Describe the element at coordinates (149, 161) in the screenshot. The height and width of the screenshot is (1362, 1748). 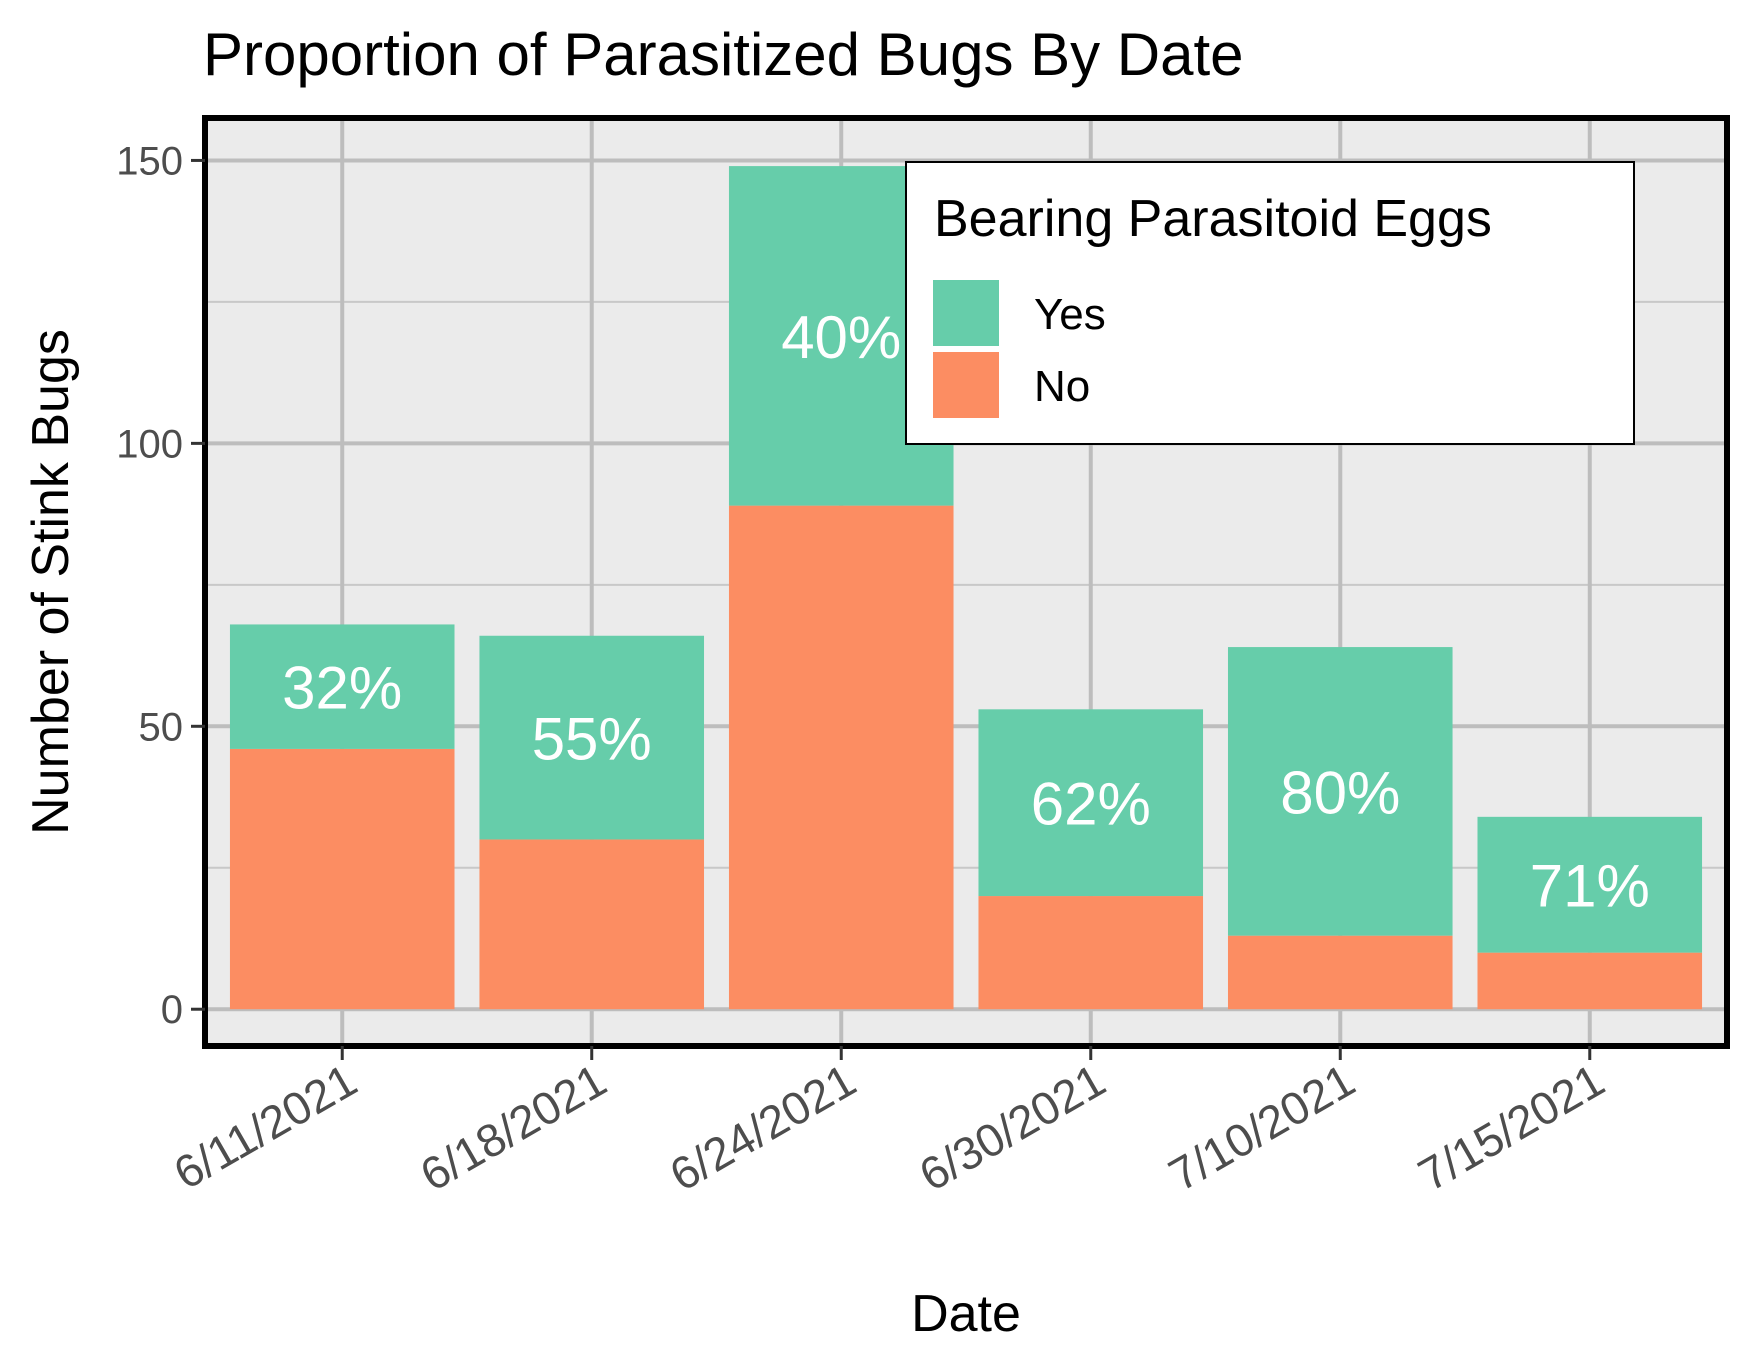
I see `y-tick-label: 150` at that location.